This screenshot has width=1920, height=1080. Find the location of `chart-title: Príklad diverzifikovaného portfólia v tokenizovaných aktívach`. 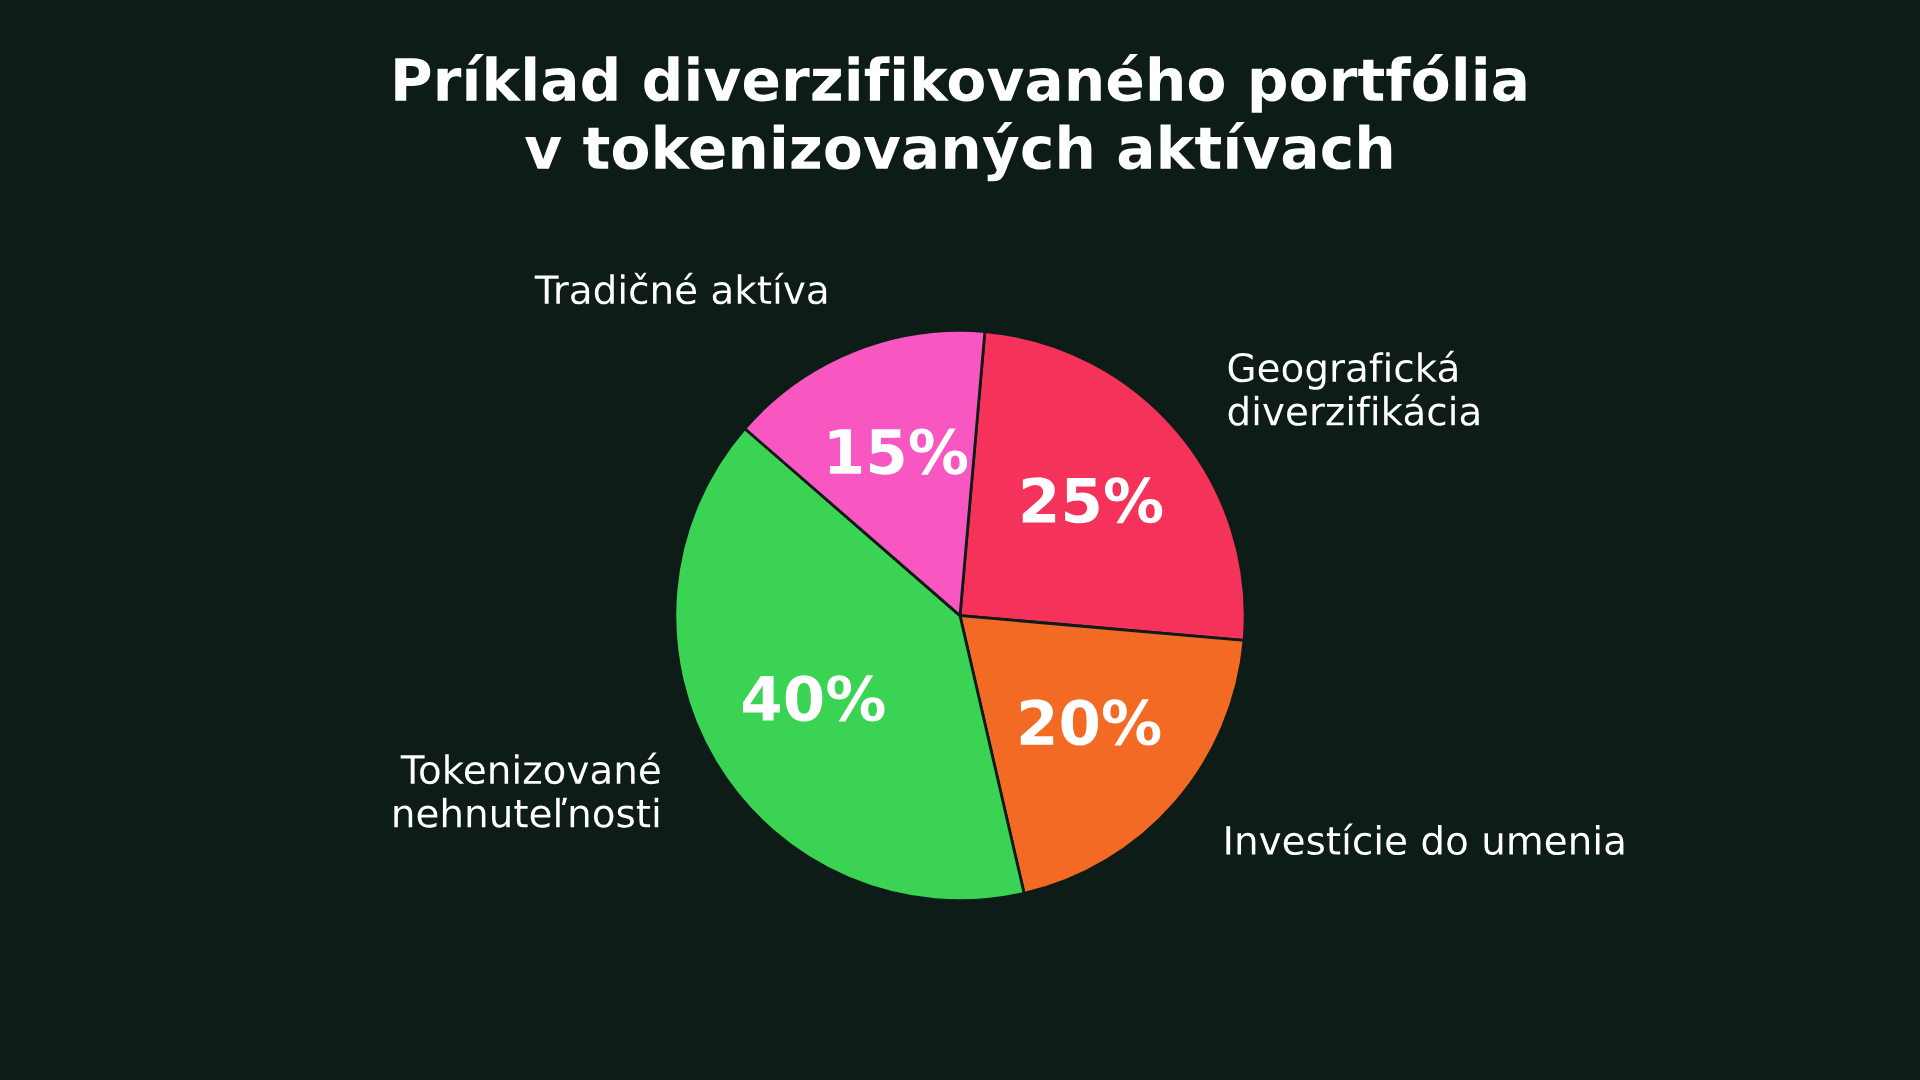

chart-title: Príklad diverzifikovaného portfólia v tokenizovaných aktívach is located at coordinates (960, 118).